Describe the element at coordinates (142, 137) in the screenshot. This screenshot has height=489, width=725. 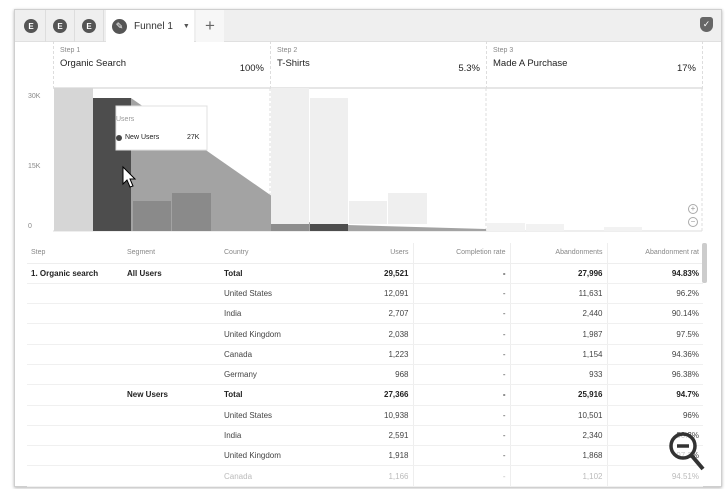
I see `tooltip-series: New Users` at that location.